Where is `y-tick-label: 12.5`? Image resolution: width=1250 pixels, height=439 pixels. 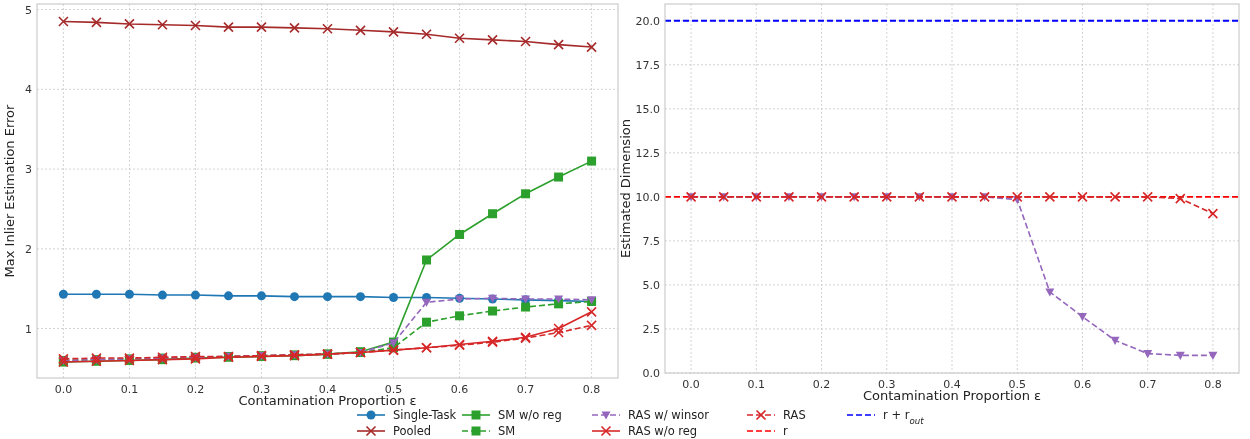
y-tick-label: 12.5 is located at coordinates (647, 153).